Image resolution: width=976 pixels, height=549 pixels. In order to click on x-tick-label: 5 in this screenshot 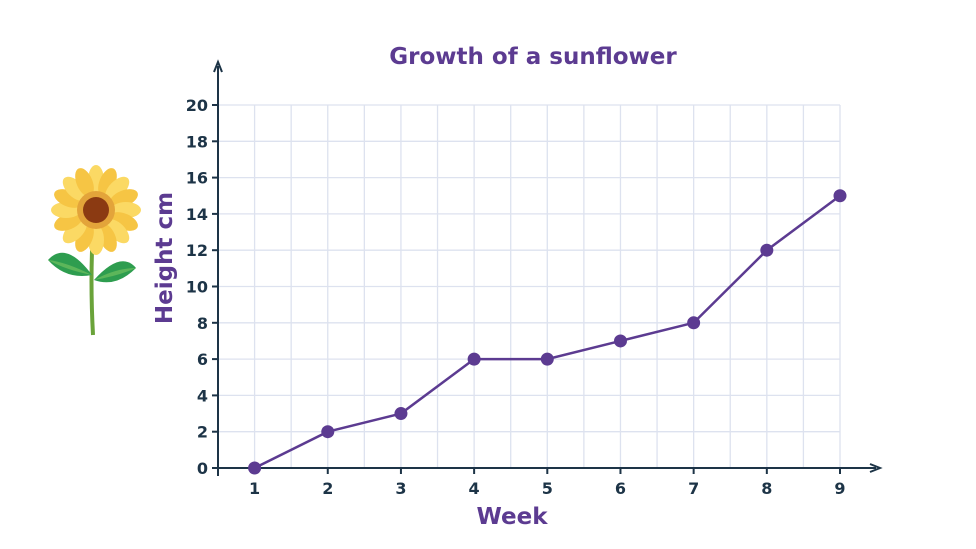, I will do `click(547, 488)`.